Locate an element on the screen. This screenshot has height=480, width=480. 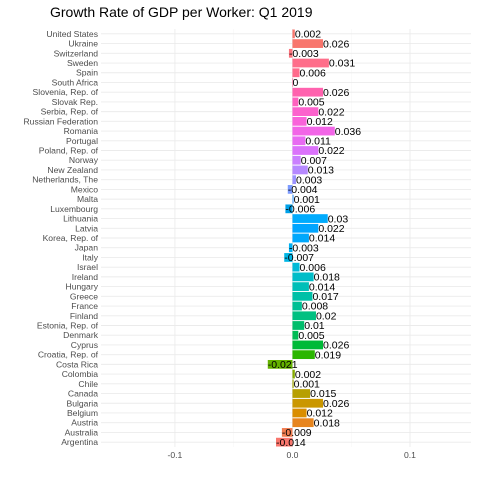
category-label: United States is located at coordinates (72, 34).